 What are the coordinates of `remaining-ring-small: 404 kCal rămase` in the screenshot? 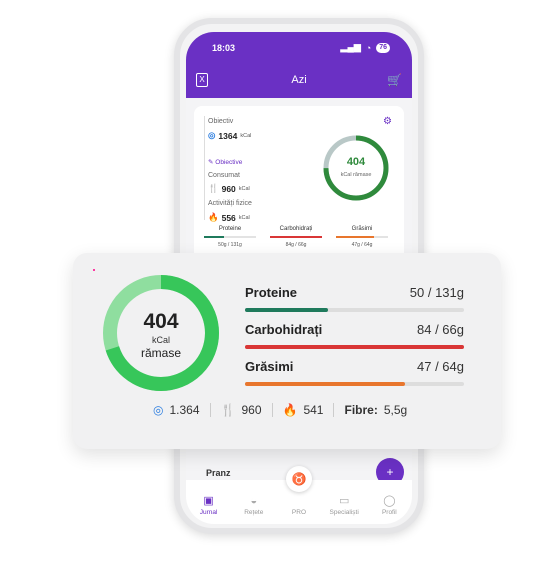 It's located at (356, 168).